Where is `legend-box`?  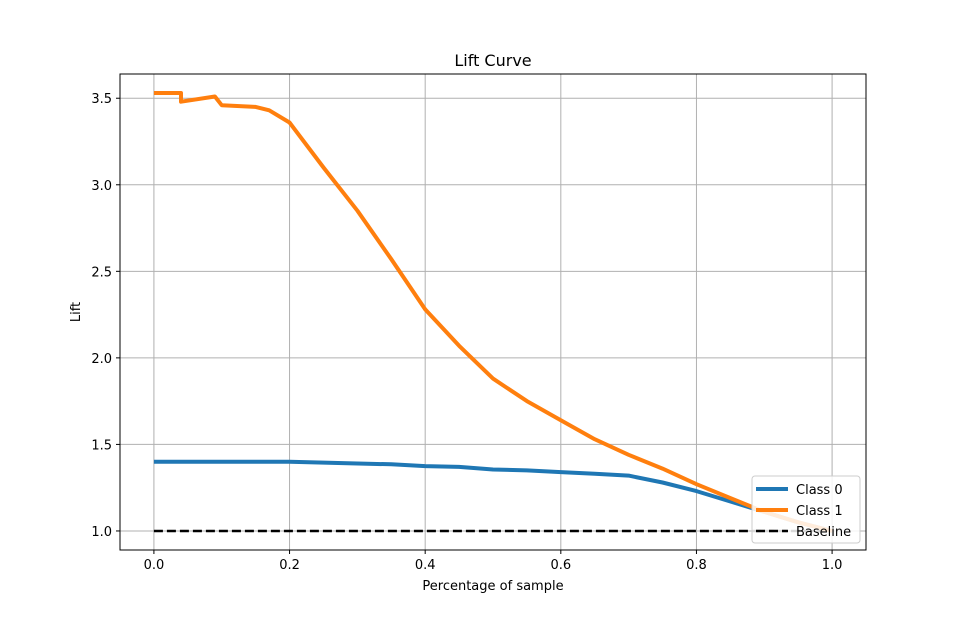
legend-box is located at coordinates (806, 509).